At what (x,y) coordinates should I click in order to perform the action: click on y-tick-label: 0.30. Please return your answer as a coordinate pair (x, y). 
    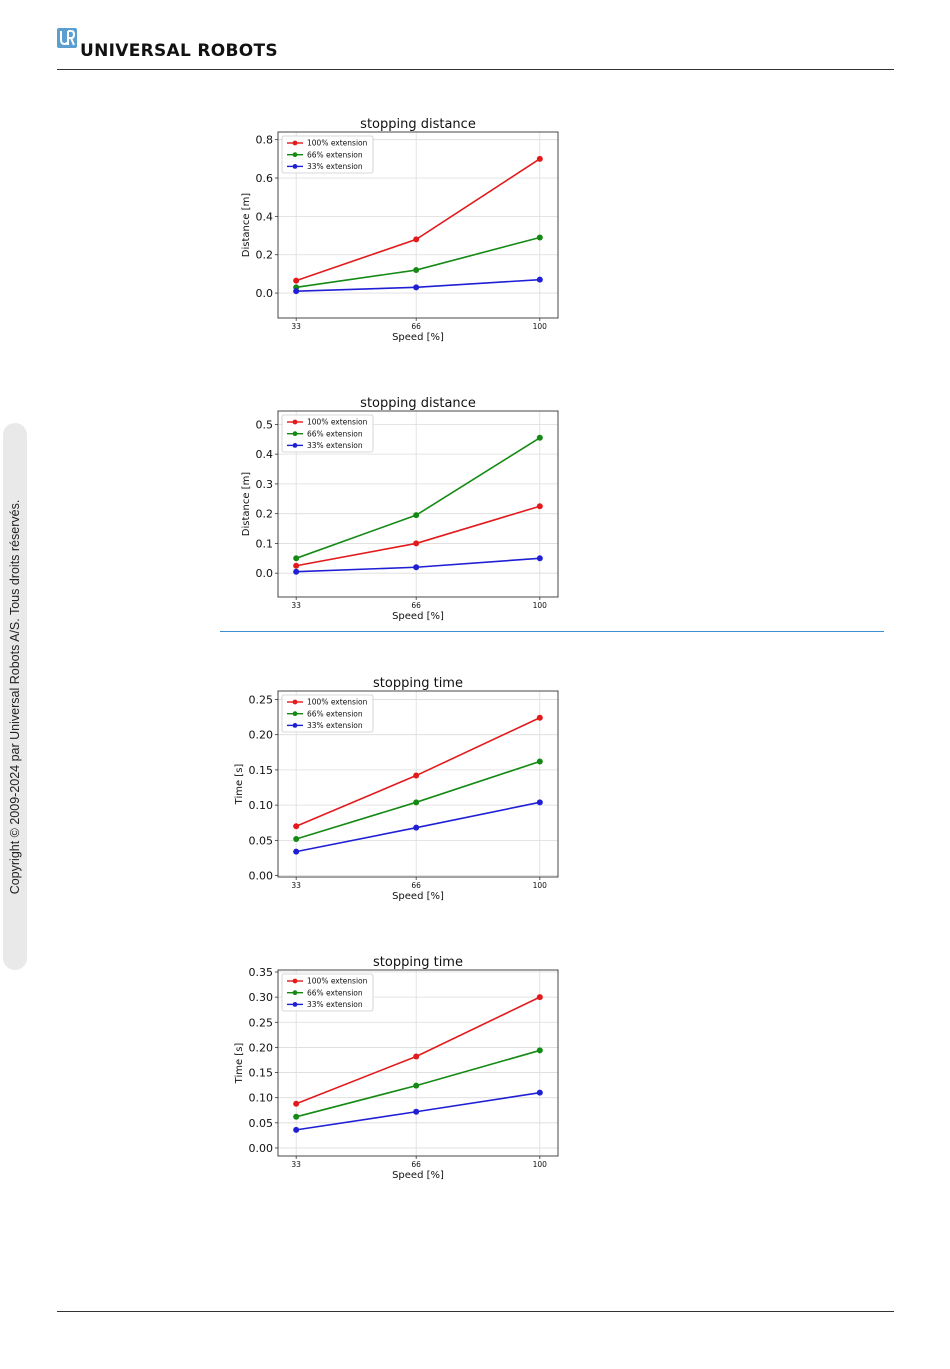
    Looking at the image, I should click on (261, 997).